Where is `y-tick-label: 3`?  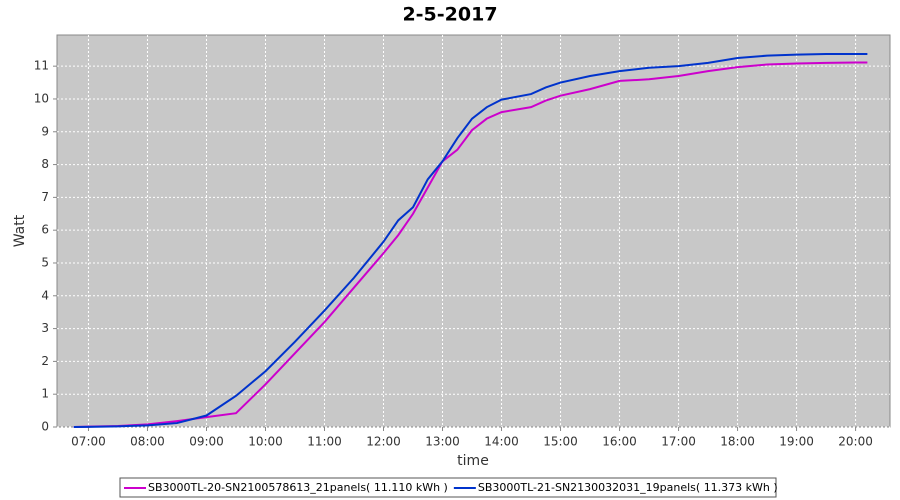 y-tick-label: 3 is located at coordinates (45, 328).